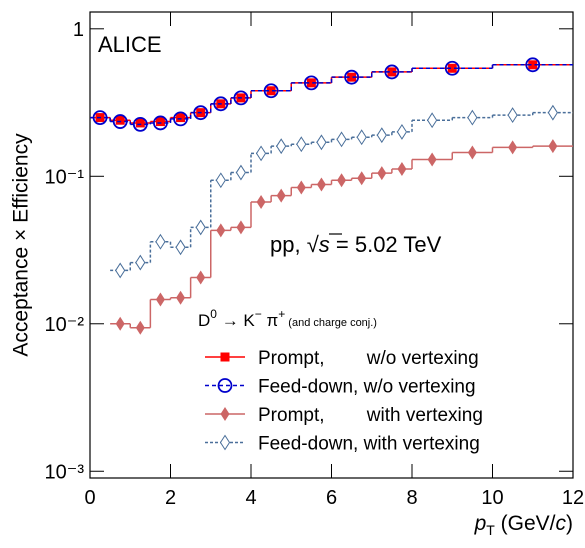 The height and width of the screenshot is (548, 585). Describe the element at coordinates (492, 498) in the screenshot. I see `x-tick-label: 10` at that location.